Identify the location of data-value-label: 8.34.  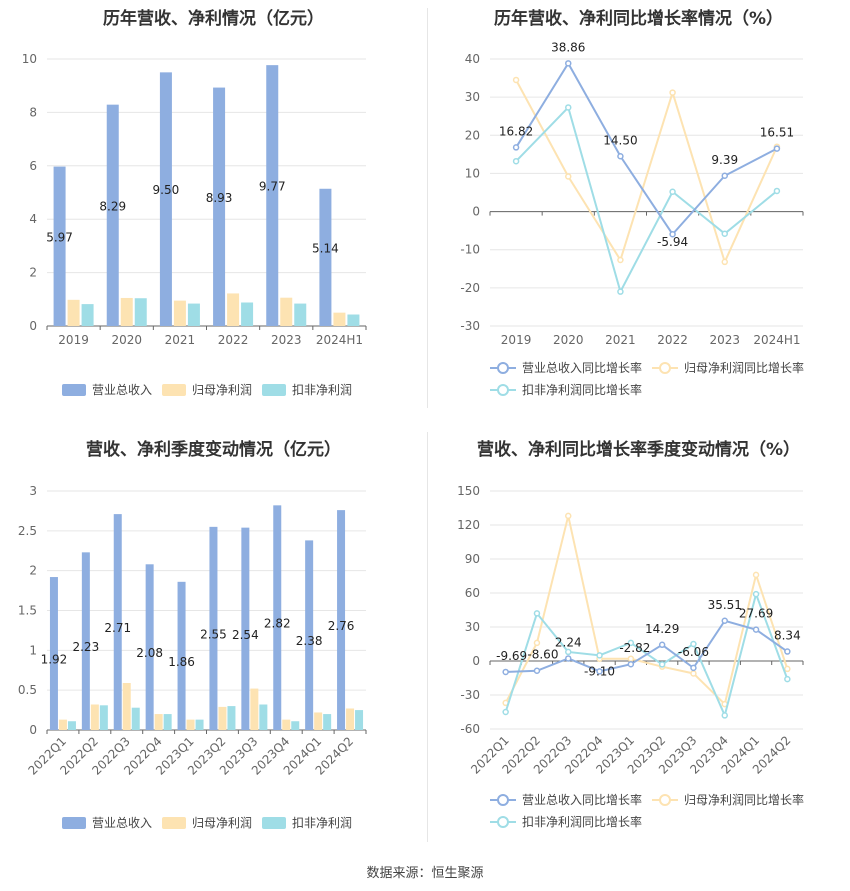
(787, 636).